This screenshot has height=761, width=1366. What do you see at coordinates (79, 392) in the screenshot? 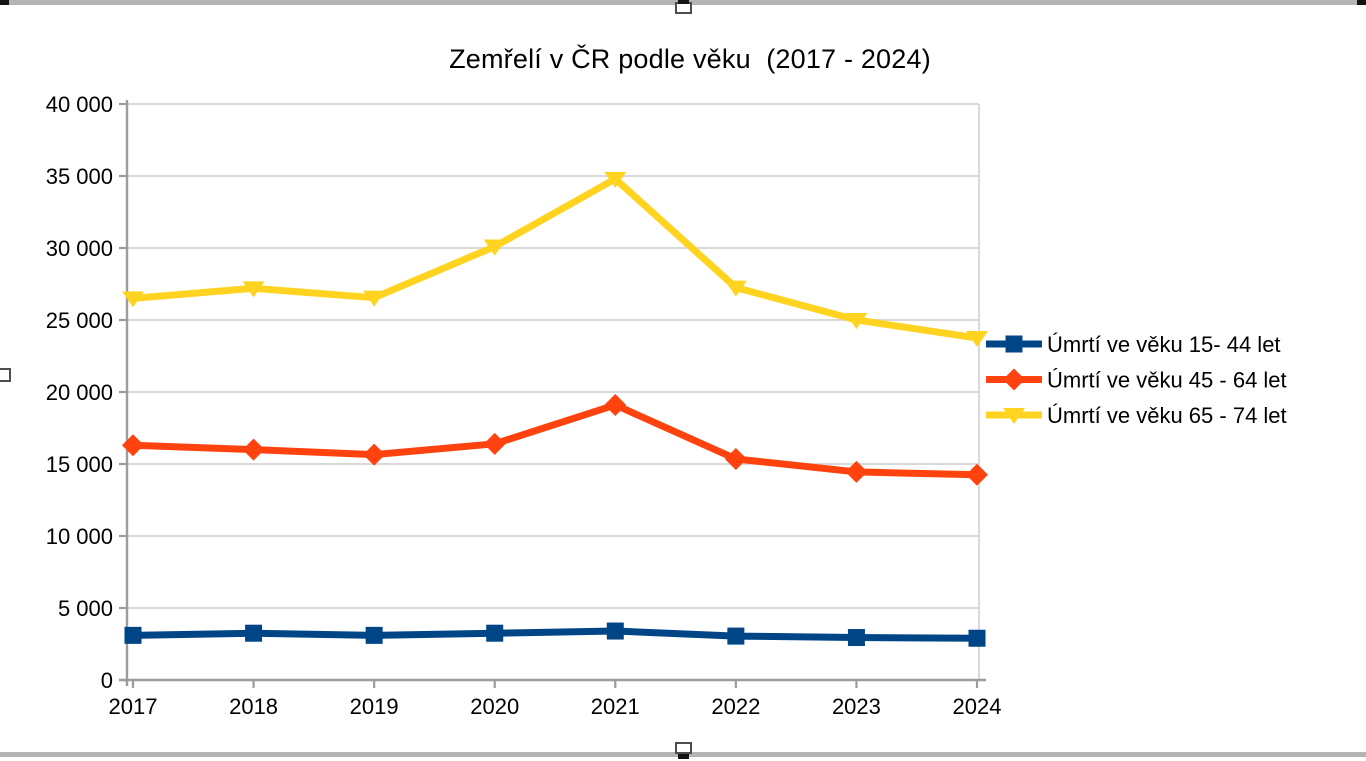
I see `y-tick-label: 20 000` at bounding box center [79, 392].